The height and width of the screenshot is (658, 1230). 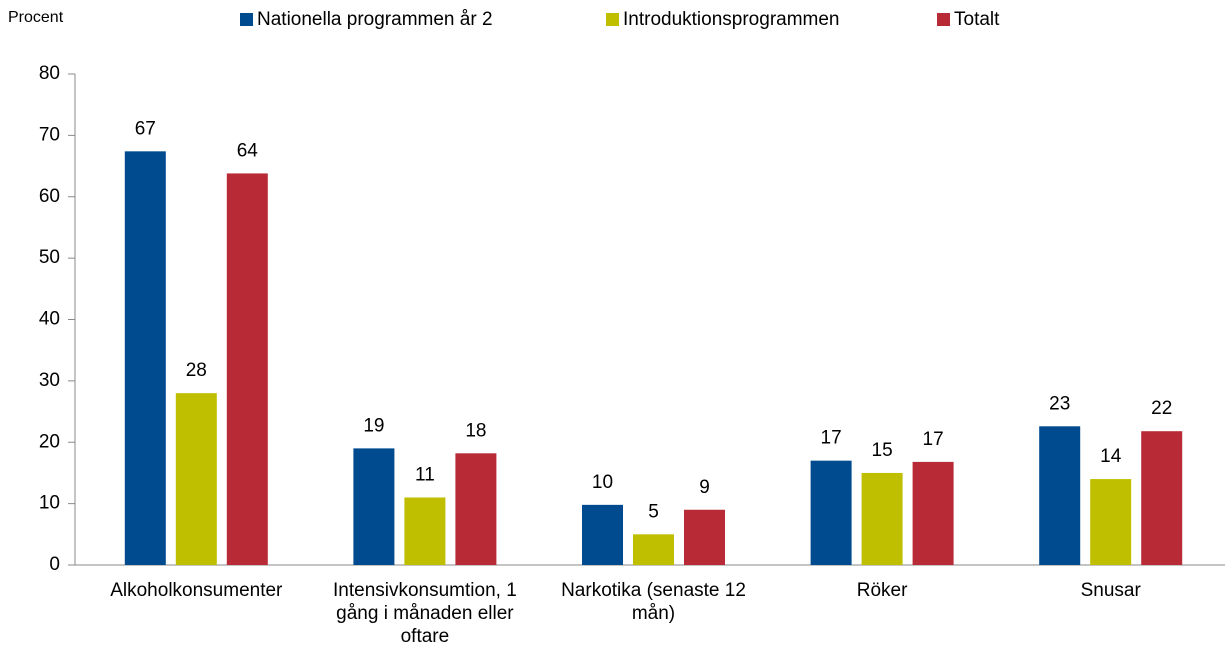 What do you see at coordinates (145, 128) in the screenshot?
I see `data-label: 67` at bounding box center [145, 128].